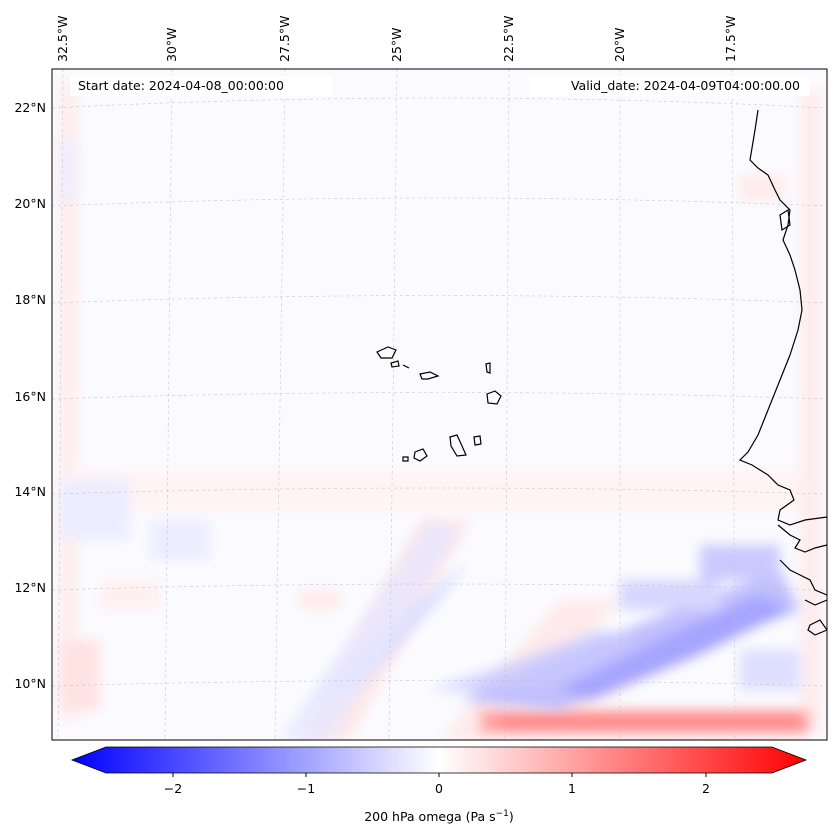 The image size is (837, 839). I want to click on latitude-labels: 22°N 20°N 18°N 16°N 14°N 12°N 10°N, so click(30, 395).